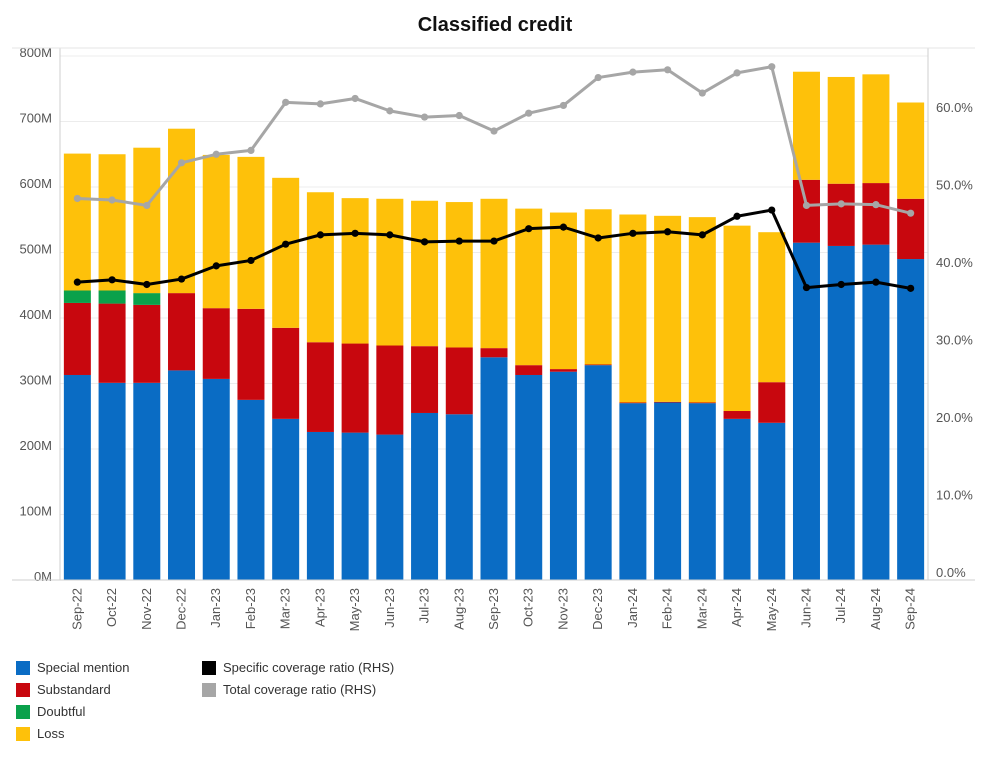  Describe the element at coordinates (51, 733) in the screenshot. I see `legend-label: Loss` at that location.